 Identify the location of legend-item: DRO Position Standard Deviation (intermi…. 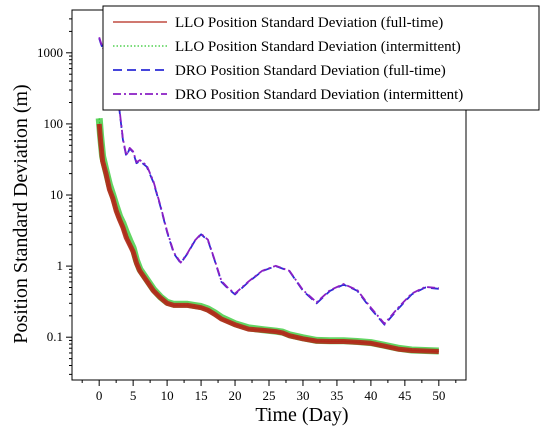
(288, 95).